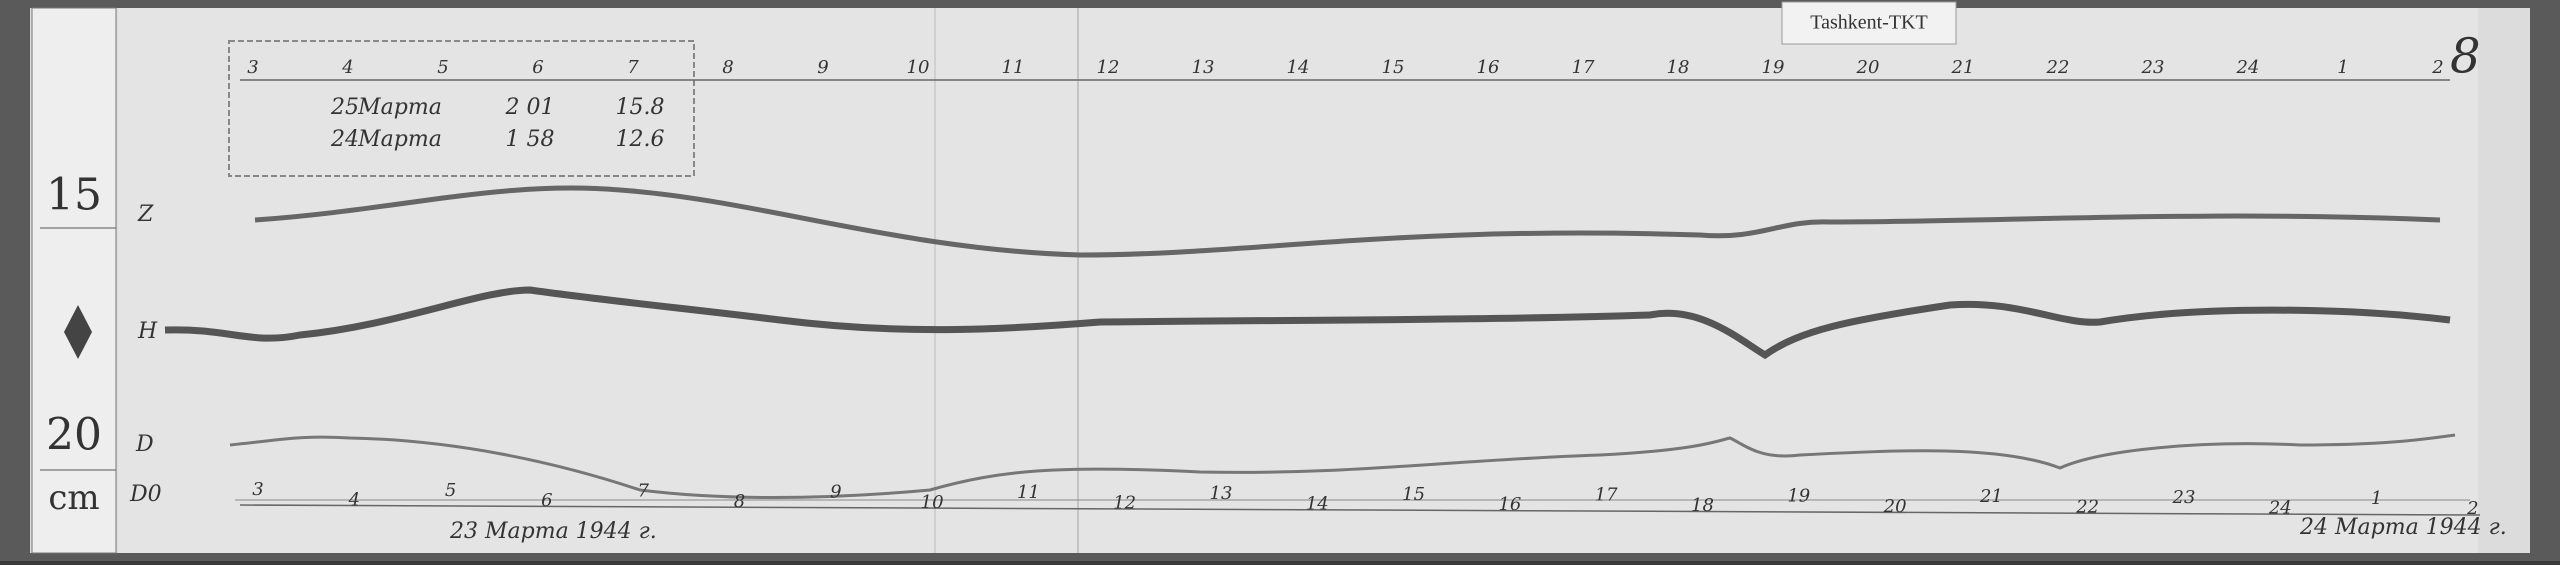  Describe the element at coordinates (640, 139) in the screenshot. I see `calibration-entry: 12.6` at that location.